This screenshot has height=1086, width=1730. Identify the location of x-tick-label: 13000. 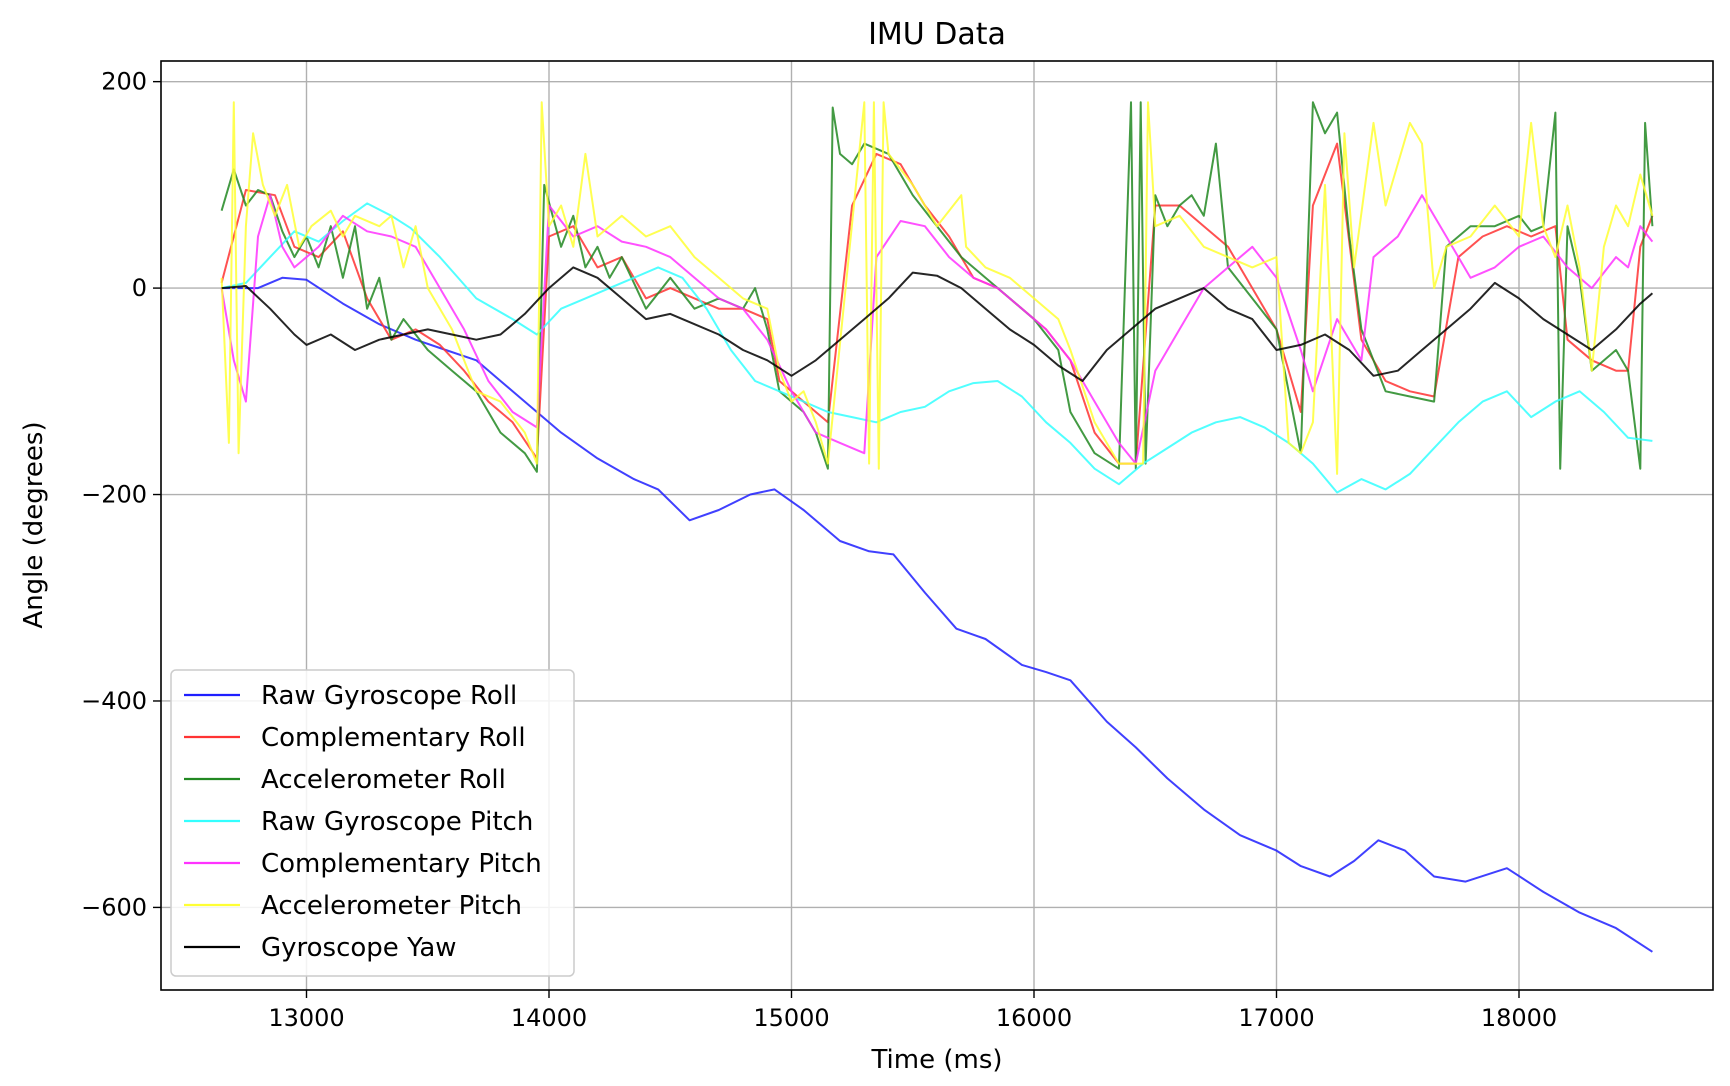
(306, 1018).